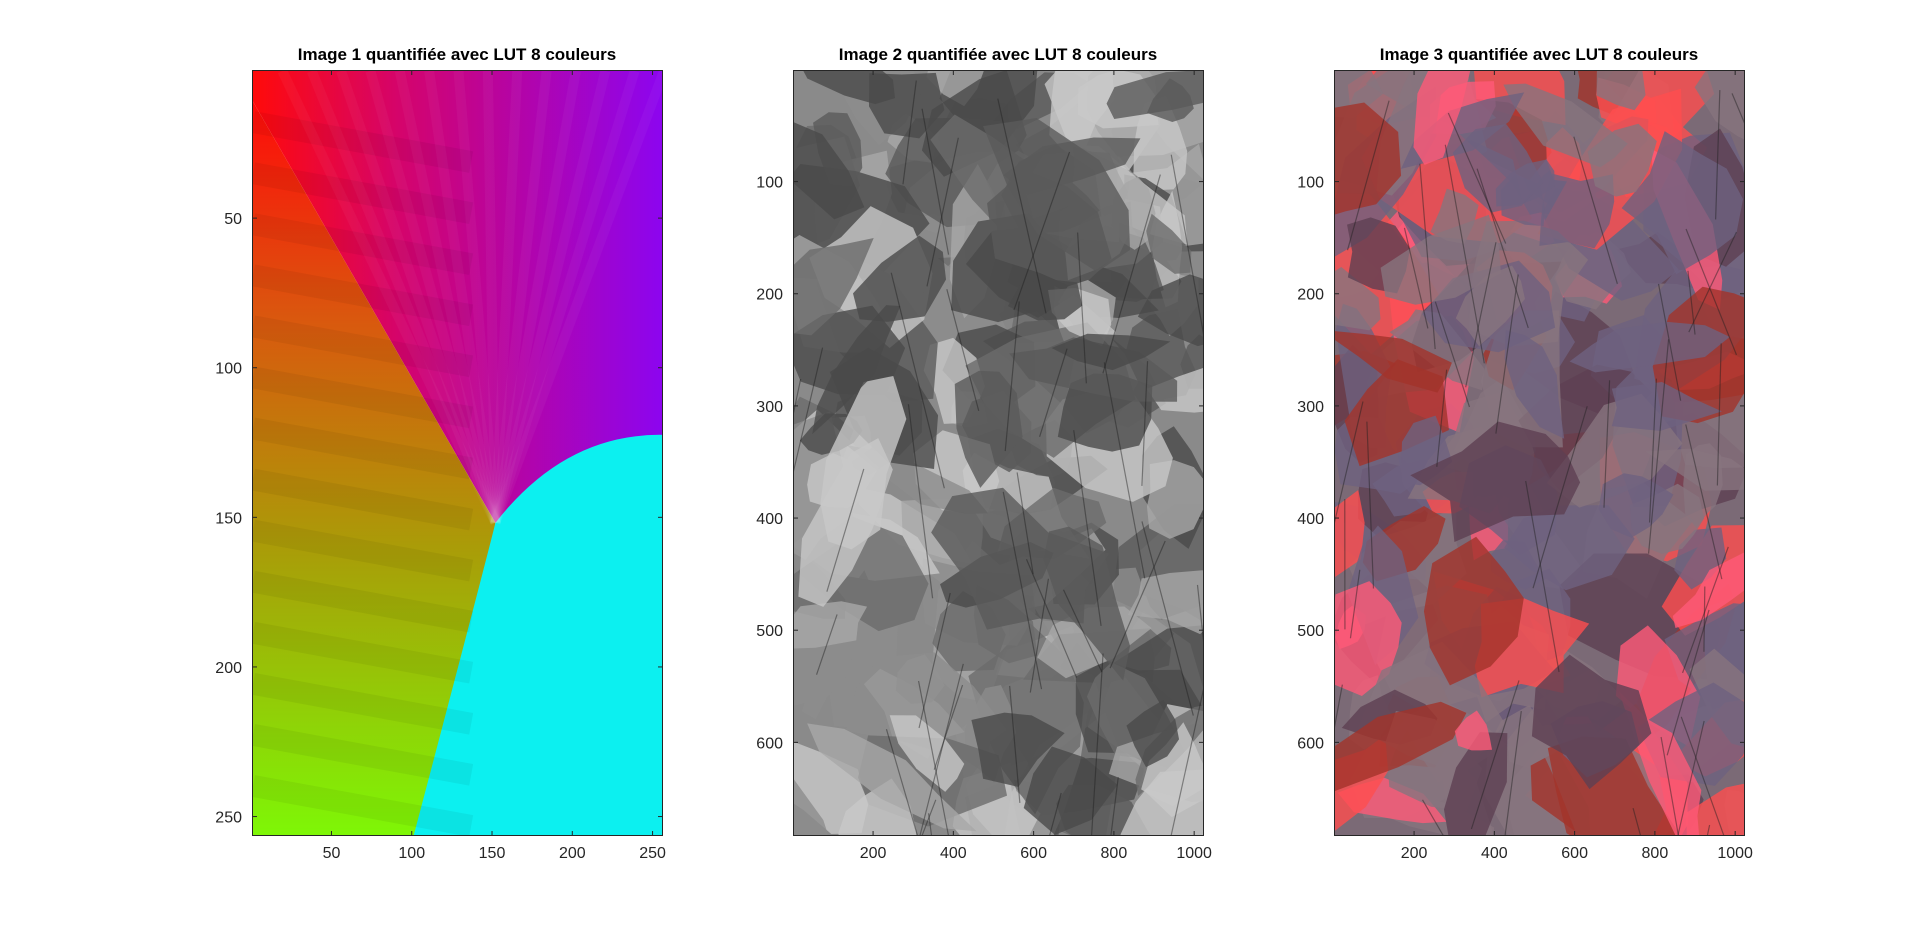 This screenshot has height=936, width=1920. I want to click on subplot-2-title: Image 2 quantifiée avec LUT 8 couleurs, so click(998, 54).